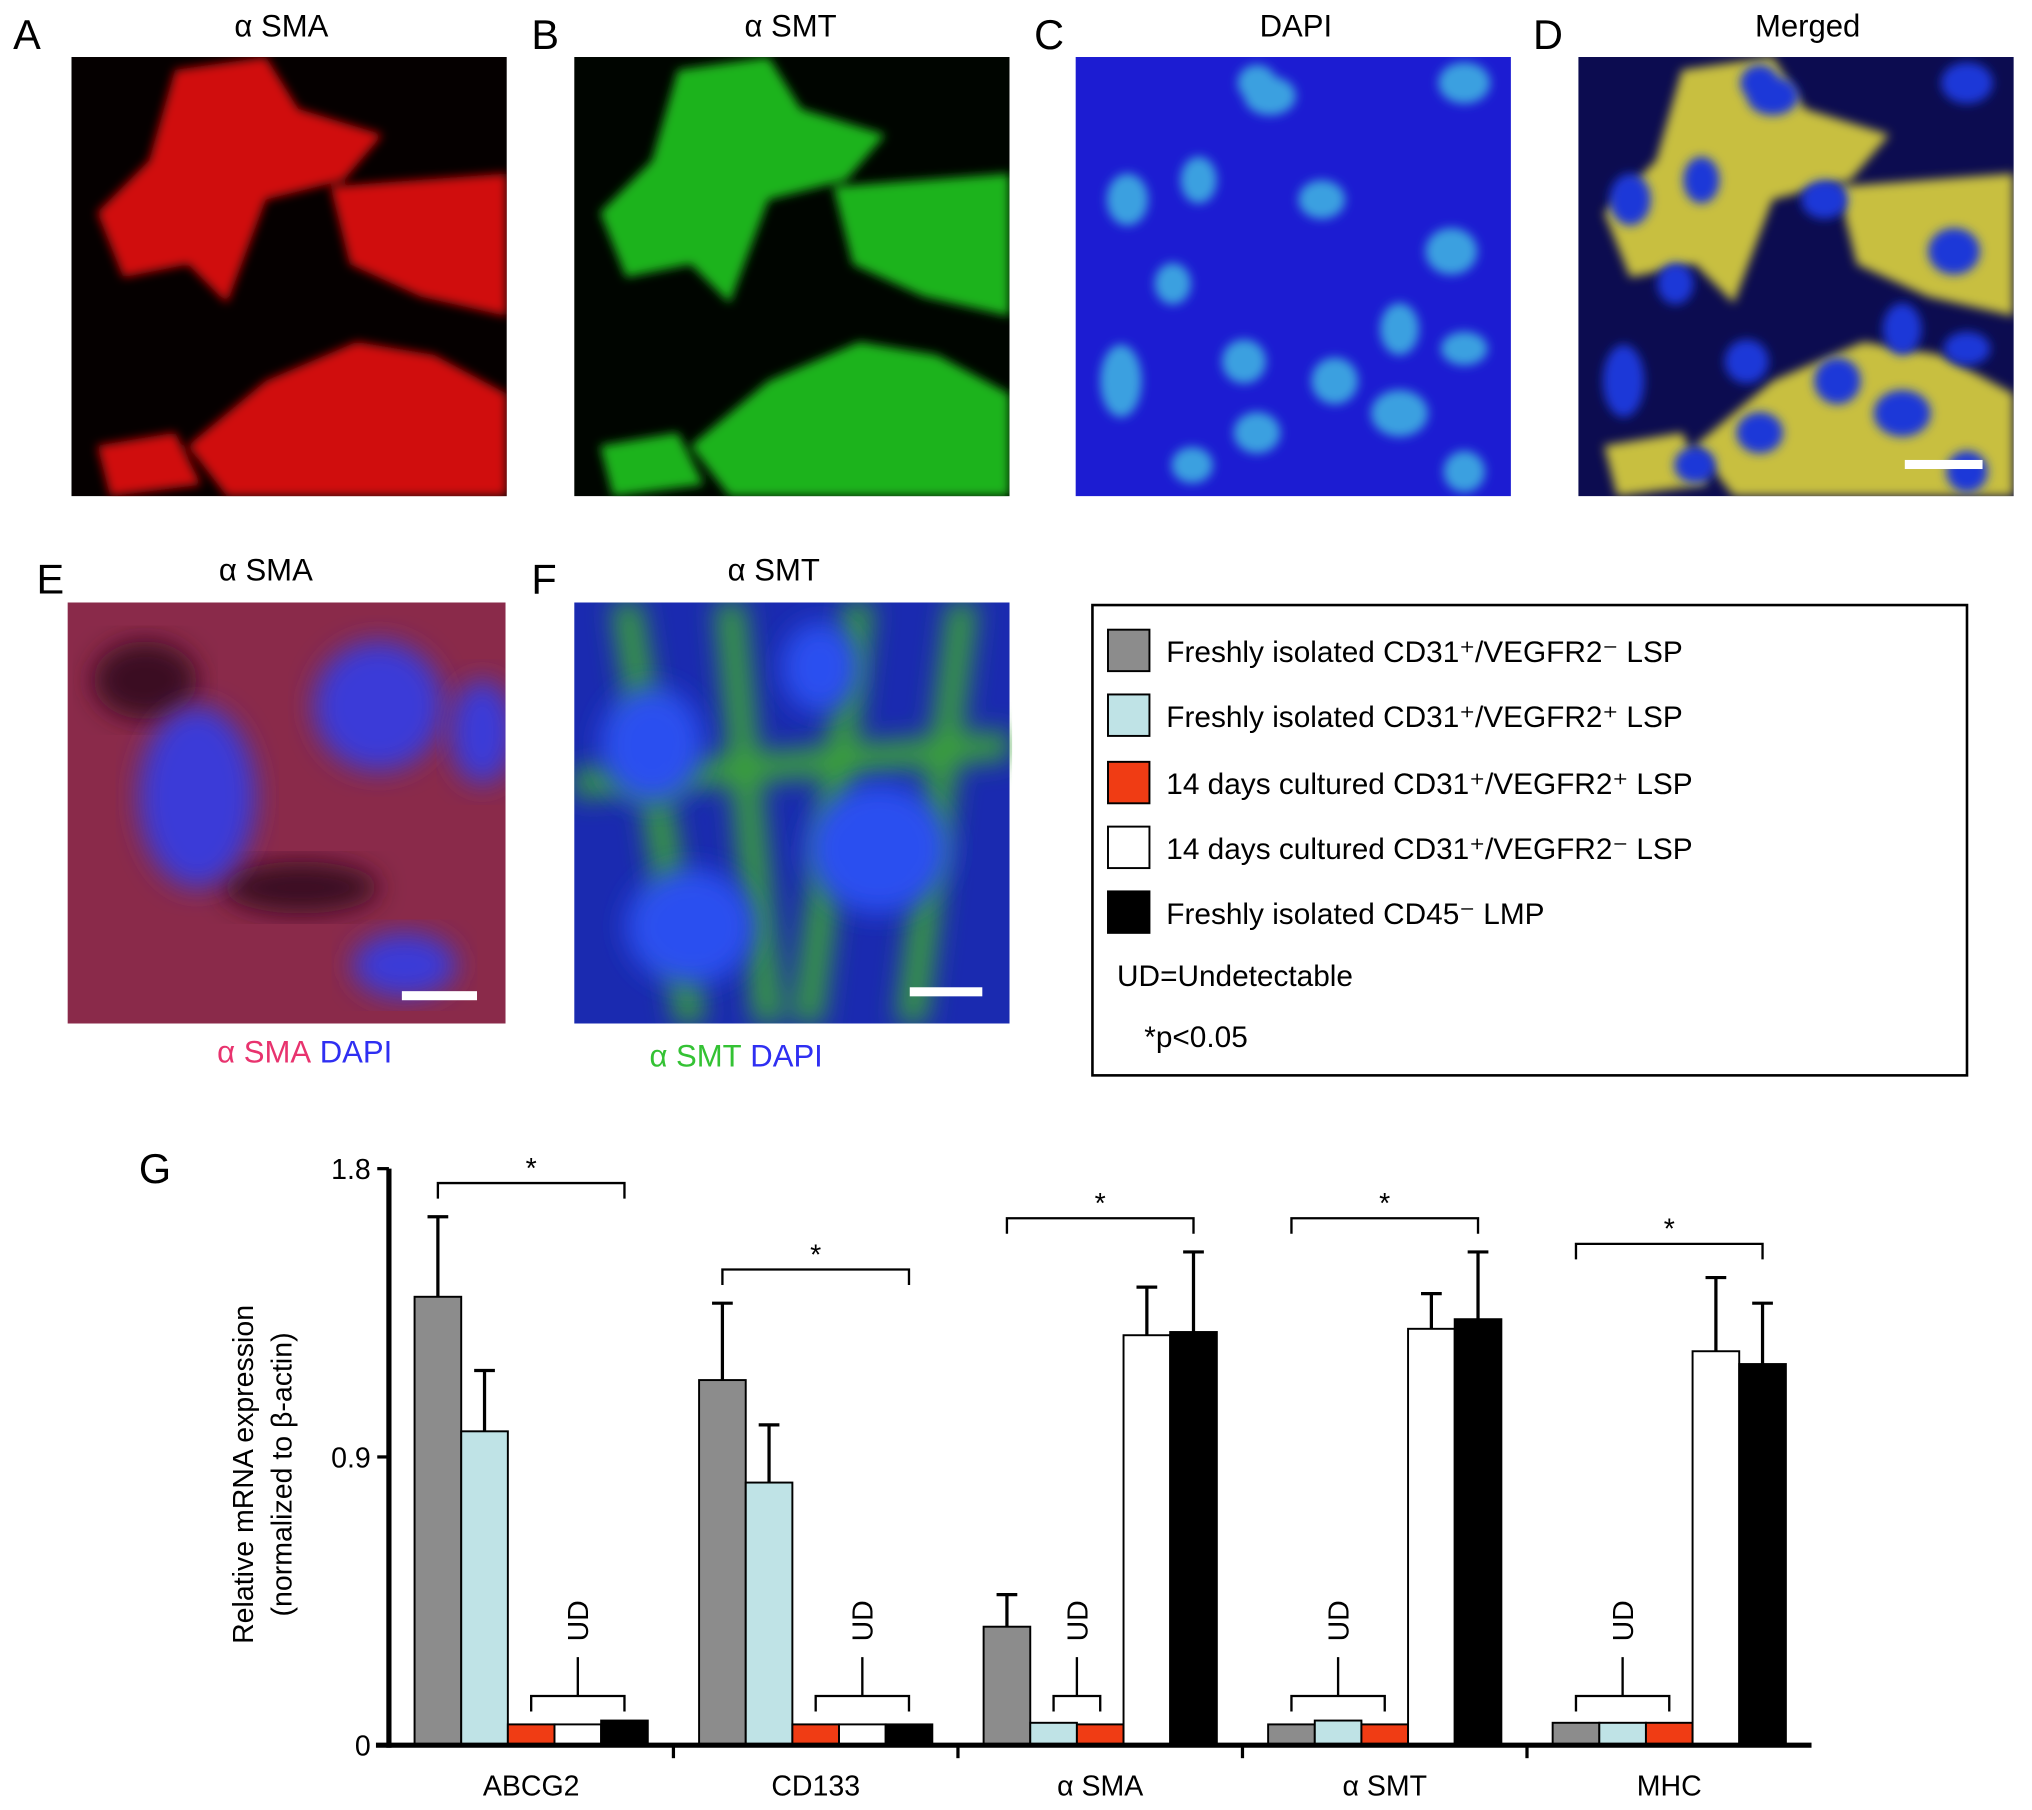  I want to click on y-tick-label: 1.8, so click(351, 1170).